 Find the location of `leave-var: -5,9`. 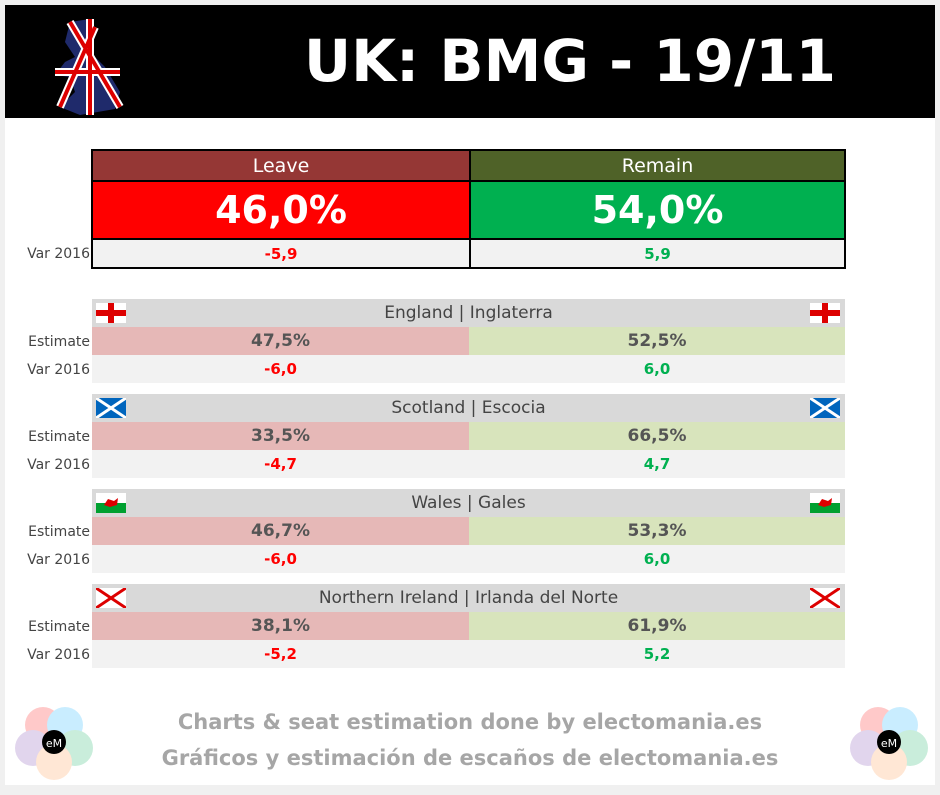

leave-var: -5,9 is located at coordinates (281, 253).